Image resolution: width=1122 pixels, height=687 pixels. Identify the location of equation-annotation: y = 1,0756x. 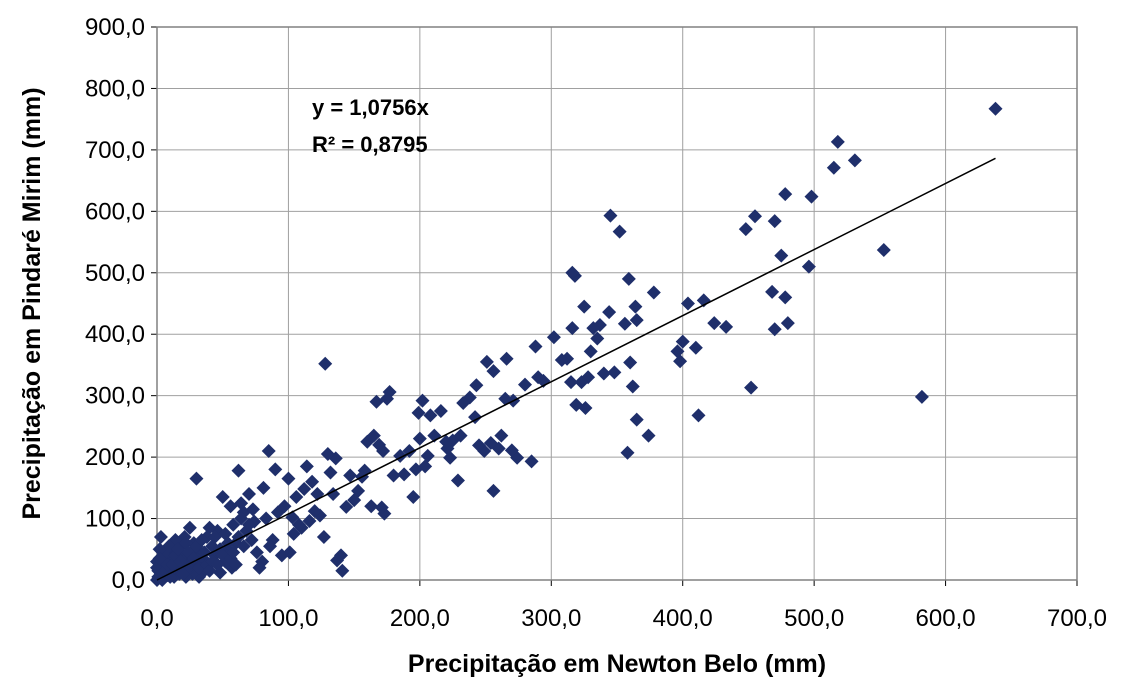
(371, 107).